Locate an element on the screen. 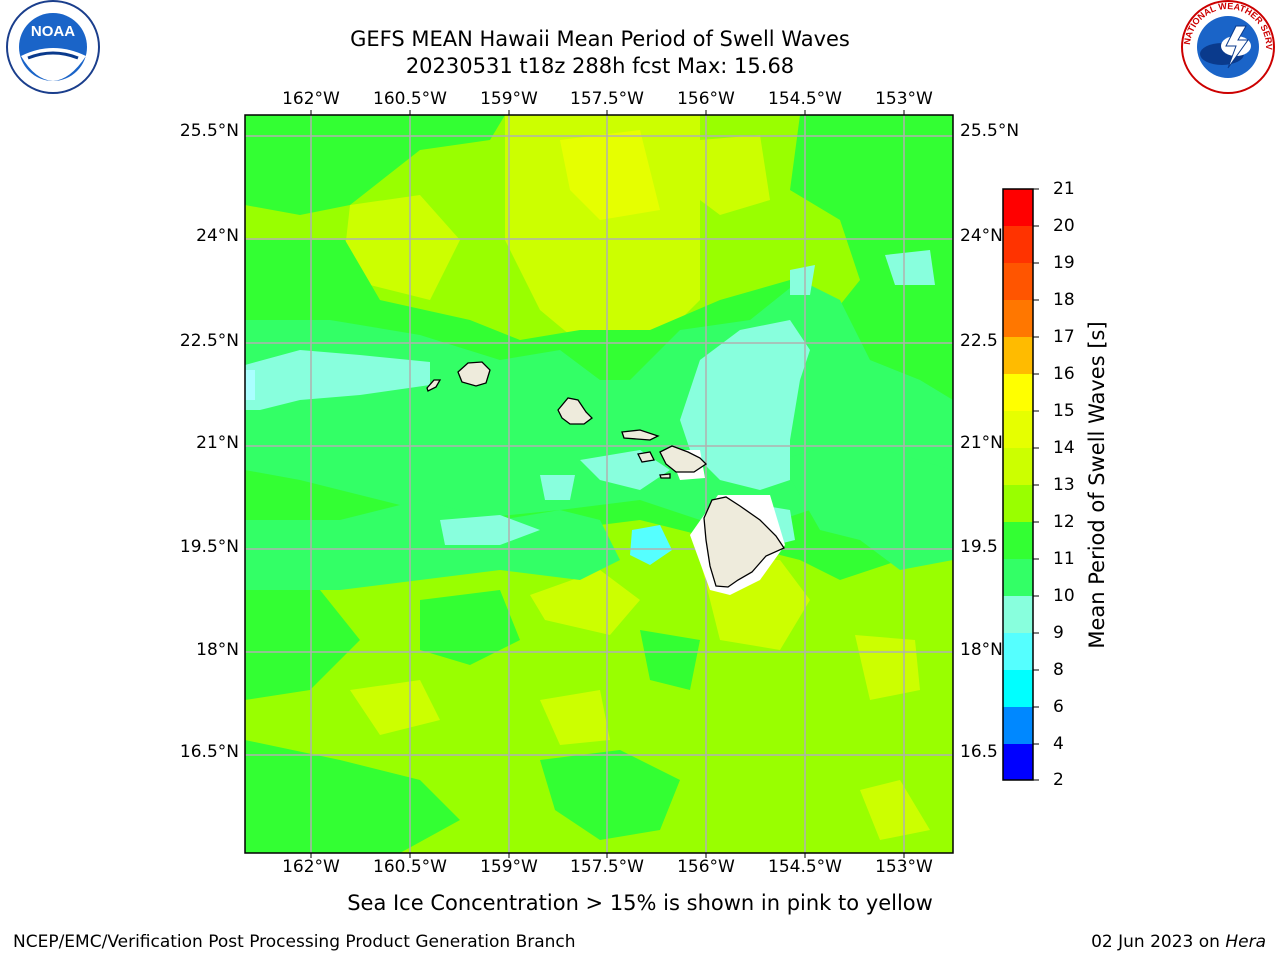 This screenshot has width=1280, height=960. lon-label-bottom: 157.5°W is located at coordinates (607, 867).